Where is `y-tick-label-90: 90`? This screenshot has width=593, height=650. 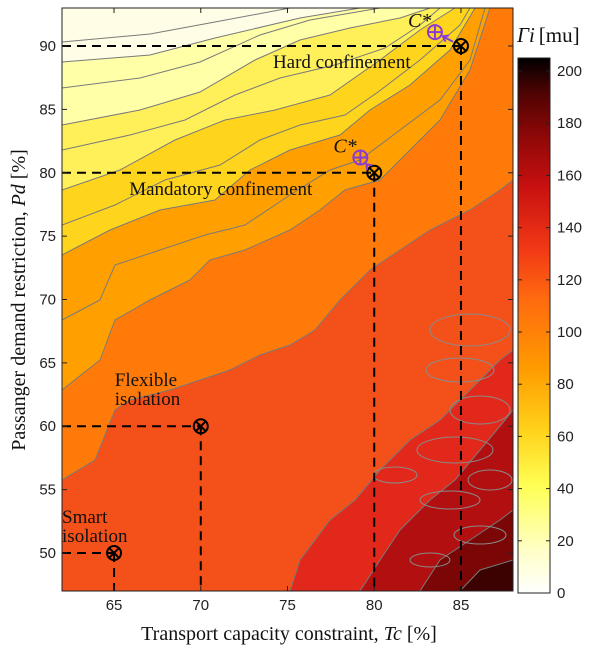 y-tick-label-90: 90 is located at coordinates (47, 46).